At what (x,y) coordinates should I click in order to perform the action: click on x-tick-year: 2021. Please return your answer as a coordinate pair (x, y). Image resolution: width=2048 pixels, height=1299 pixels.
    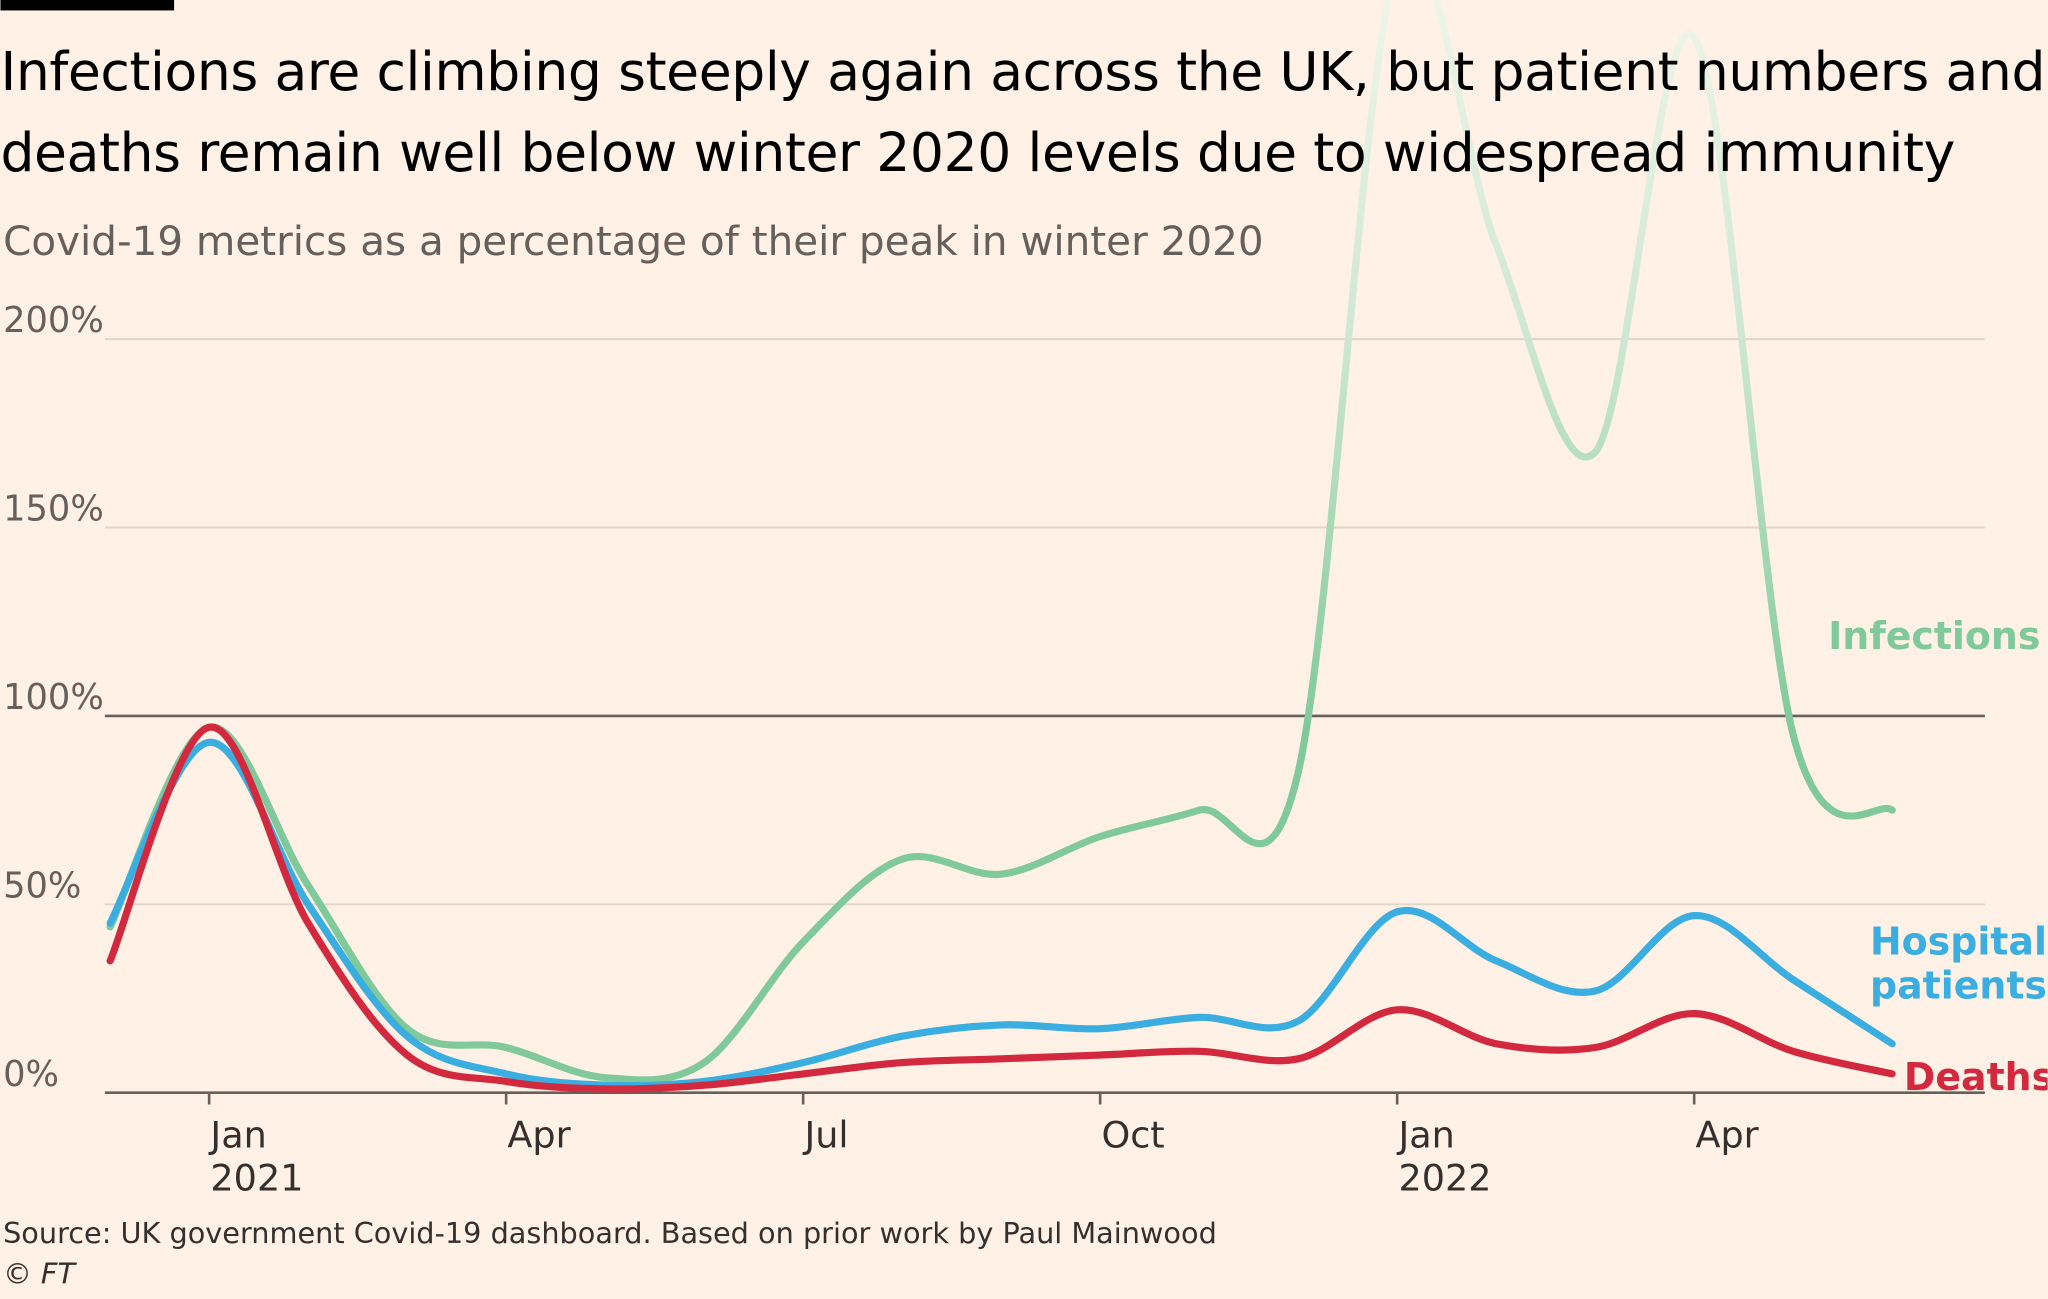
    Looking at the image, I should click on (256, 1178).